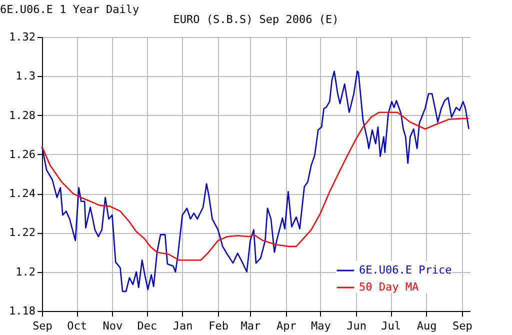  What do you see at coordinates (22, 311) in the screenshot?
I see `y-tick-label: 1.18` at bounding box center [22, 311].